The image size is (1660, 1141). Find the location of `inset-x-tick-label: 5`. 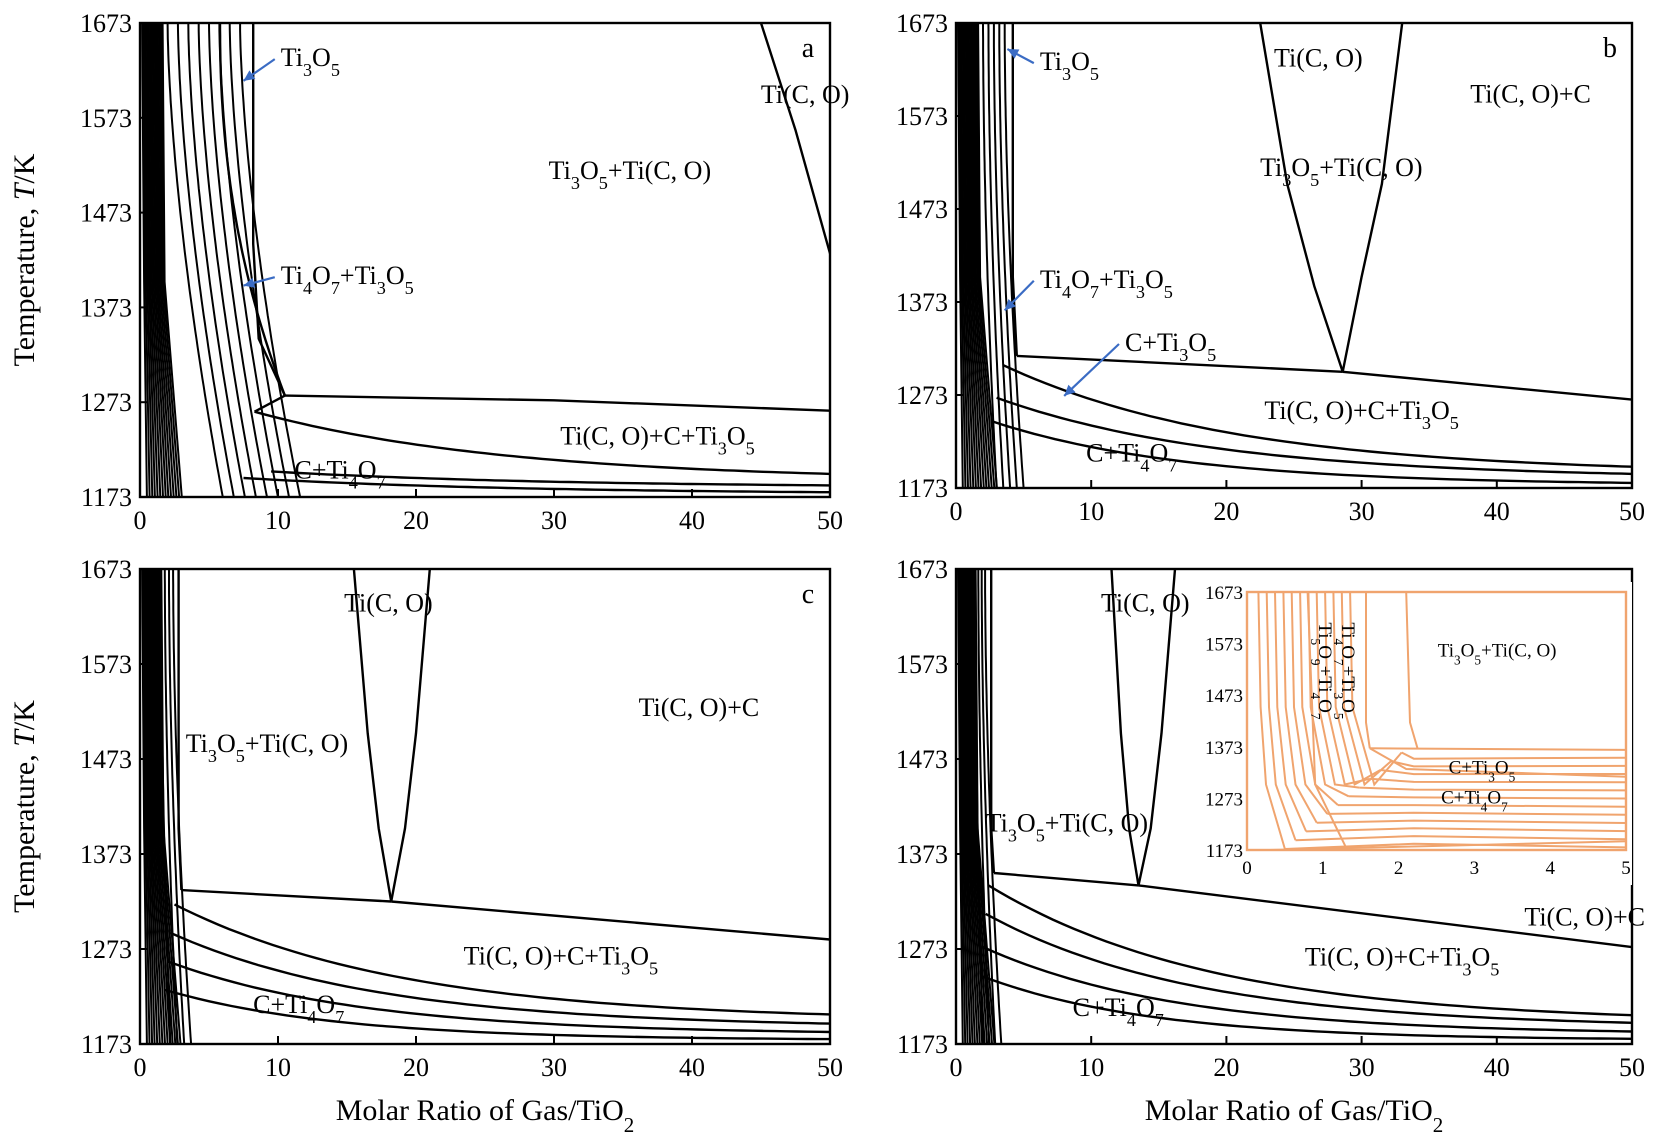

inset-x-tick-label: 5 is located at coordinates (1626, 868).